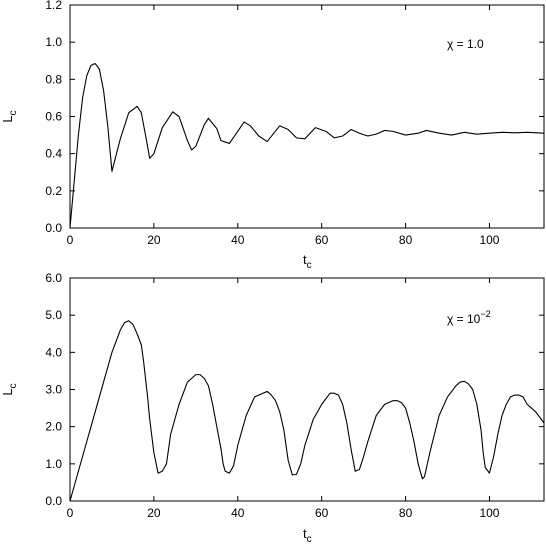 This screenshot has width=546, height=544. I want to click on y-tick-label: 0.6, so click(53, 117).